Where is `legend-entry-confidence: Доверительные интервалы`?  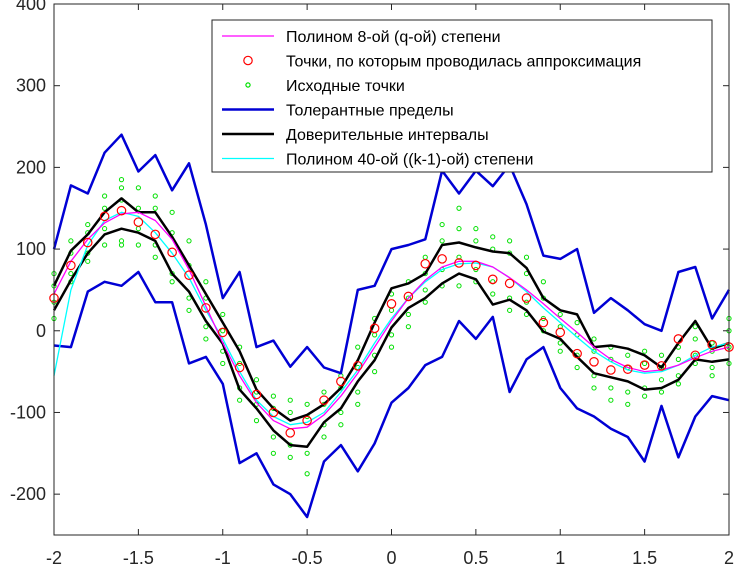
legend-entry-confidence: Доверительные интервалы is located at coordinates (355, 135).